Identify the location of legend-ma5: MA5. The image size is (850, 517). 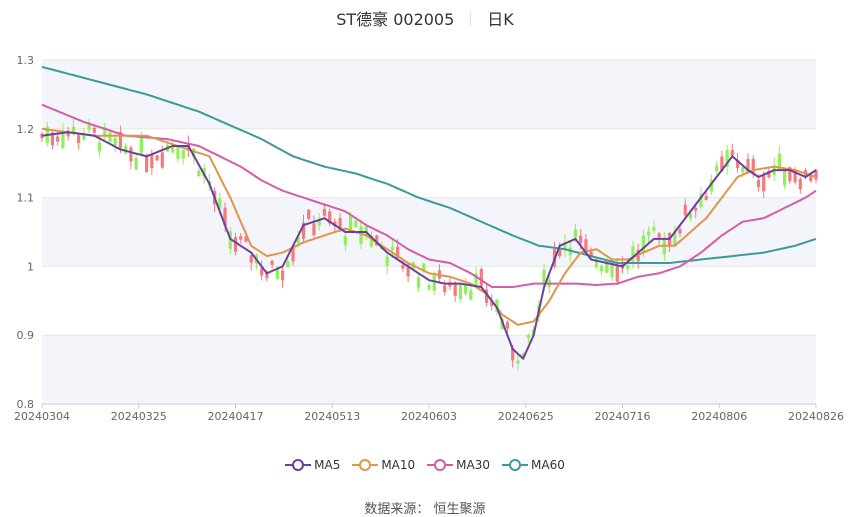
(312, 465).